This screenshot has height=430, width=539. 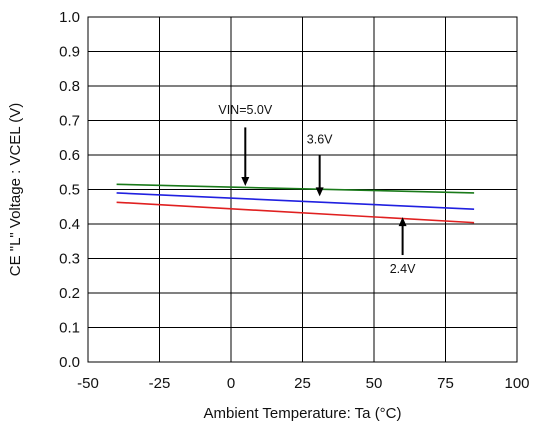 I want to click on x-tick-label: 50, so click(x=374, y=383).